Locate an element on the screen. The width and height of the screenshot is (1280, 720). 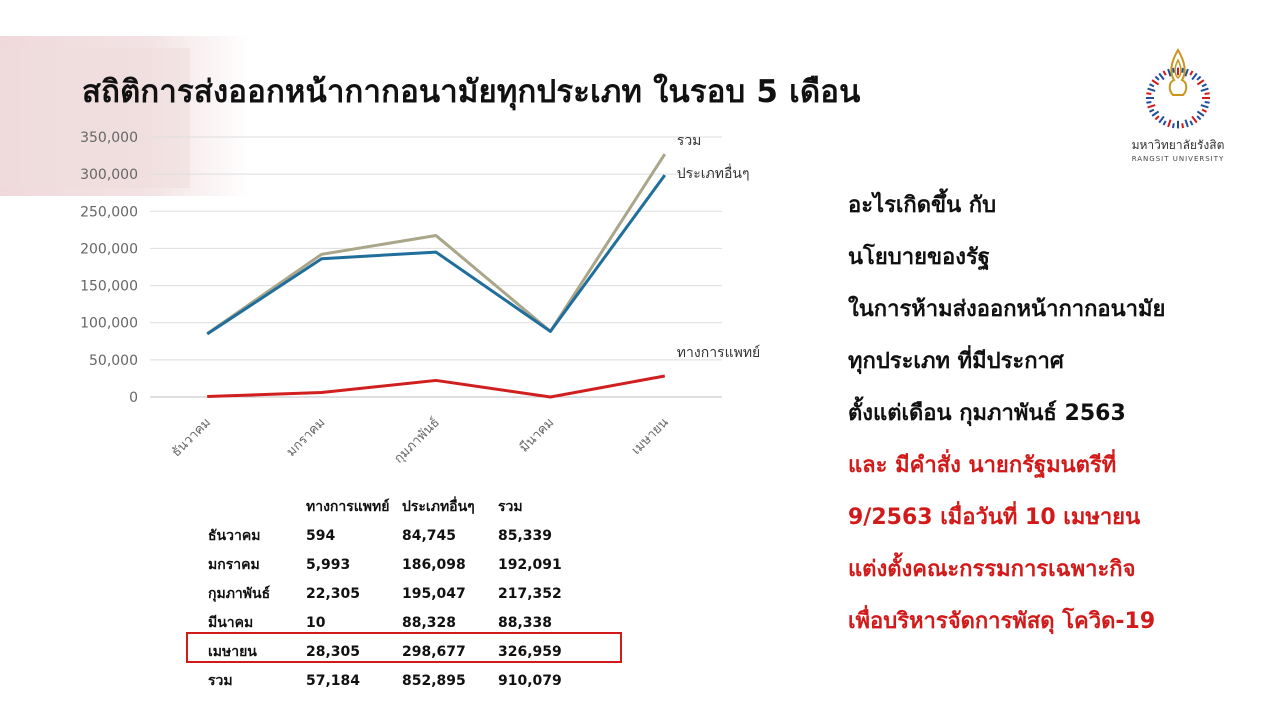
chart-series is located at coordinates (436, 276).